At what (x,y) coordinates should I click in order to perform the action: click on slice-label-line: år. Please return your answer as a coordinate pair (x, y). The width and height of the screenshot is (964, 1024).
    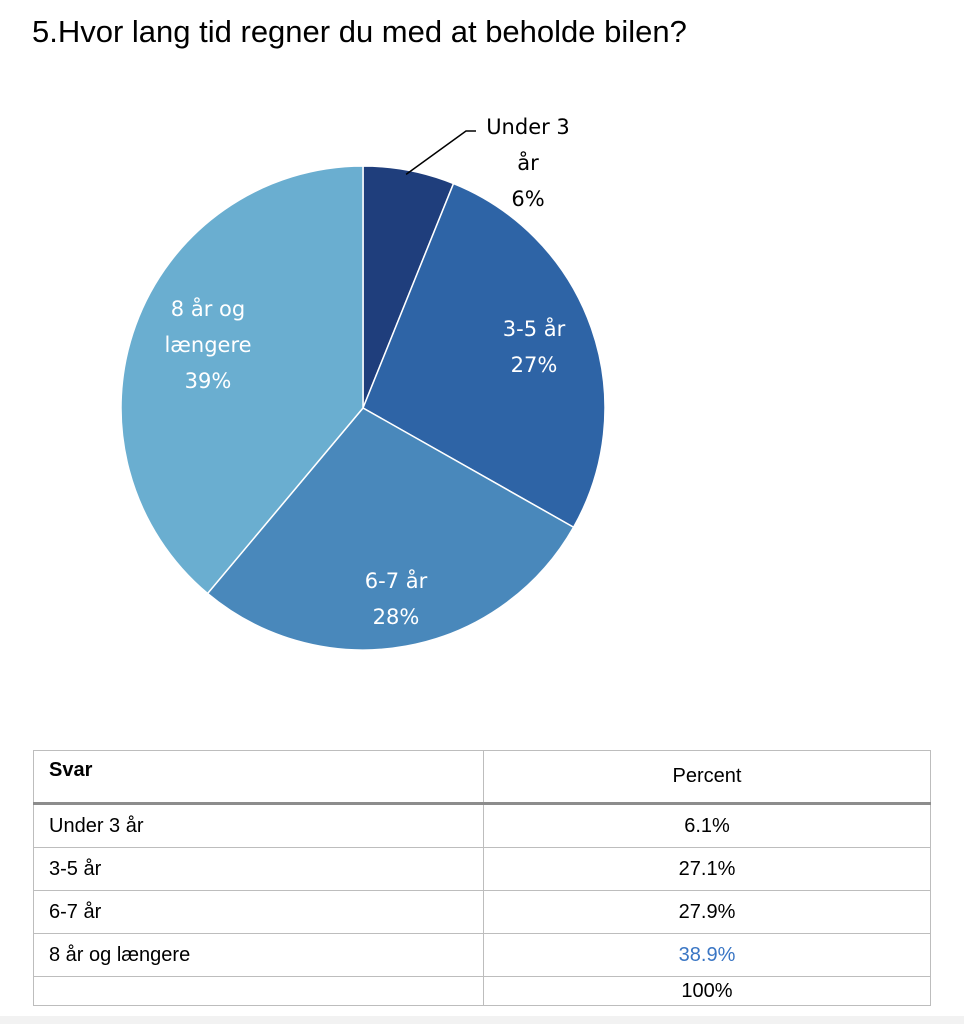
    Looking at the image, I should click on (528, 162).